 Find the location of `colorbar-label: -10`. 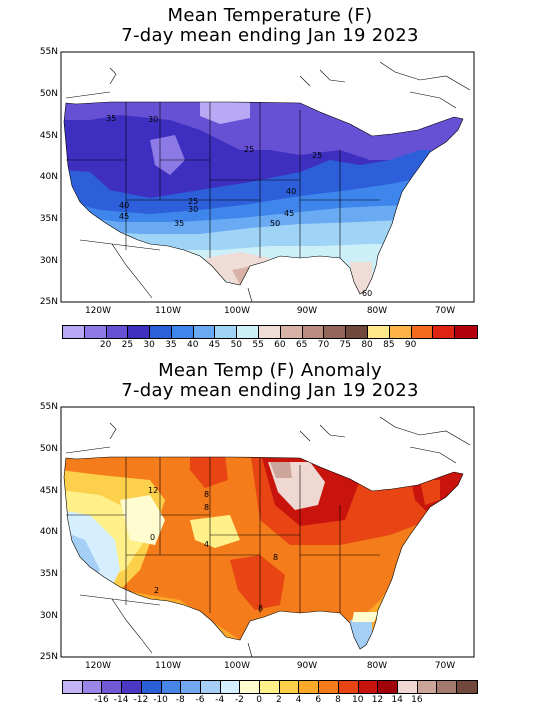

colorbar-label: -10 is located at coordinates (160, 700).